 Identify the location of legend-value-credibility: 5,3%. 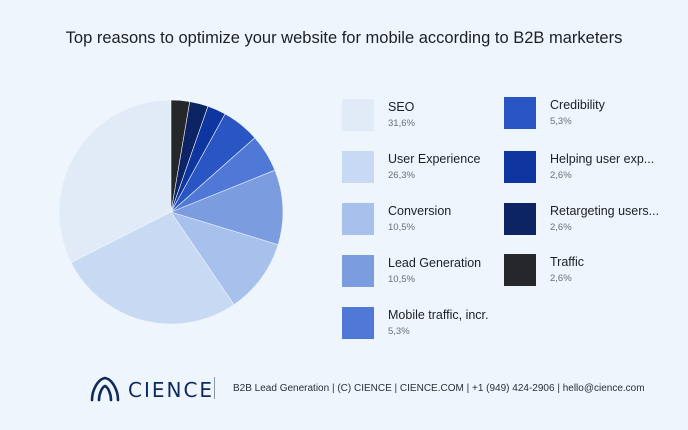
(561, 121).